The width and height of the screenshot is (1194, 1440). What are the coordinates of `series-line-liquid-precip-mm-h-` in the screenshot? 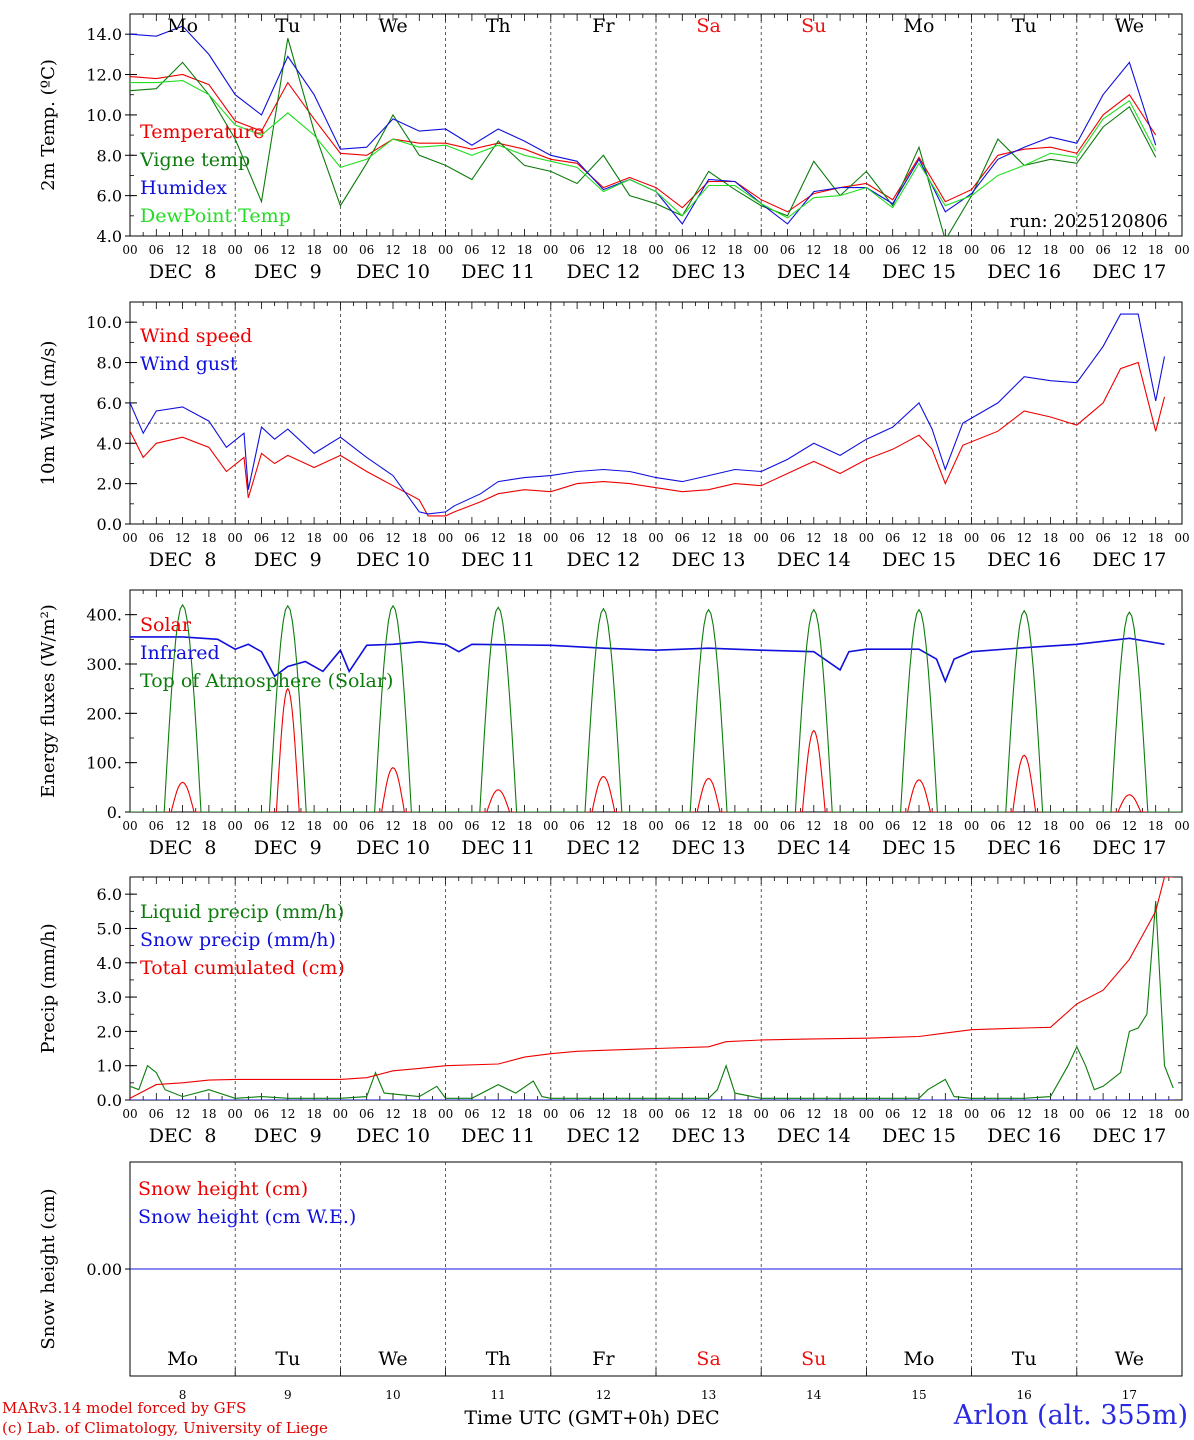 It's located at (652, 999).